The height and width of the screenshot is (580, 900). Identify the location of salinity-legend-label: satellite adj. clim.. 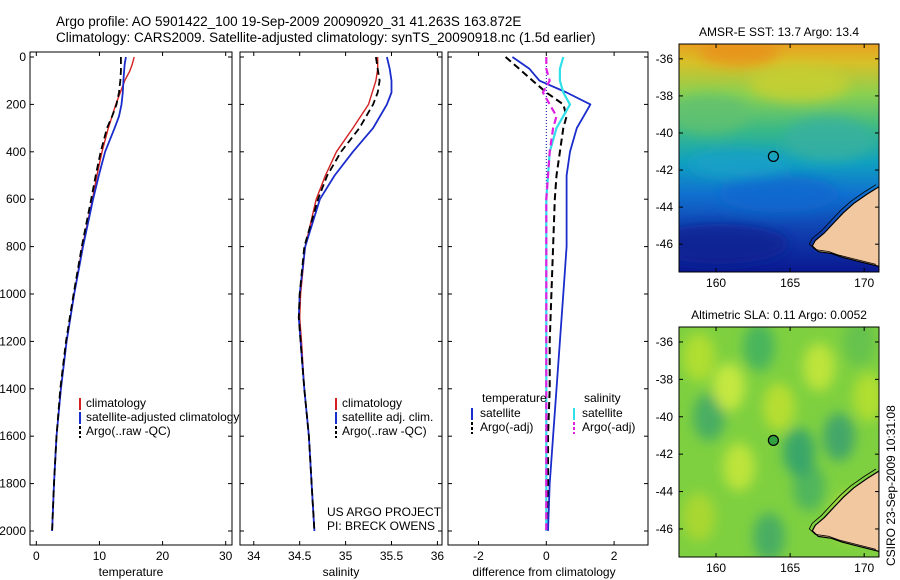
(387, 417).